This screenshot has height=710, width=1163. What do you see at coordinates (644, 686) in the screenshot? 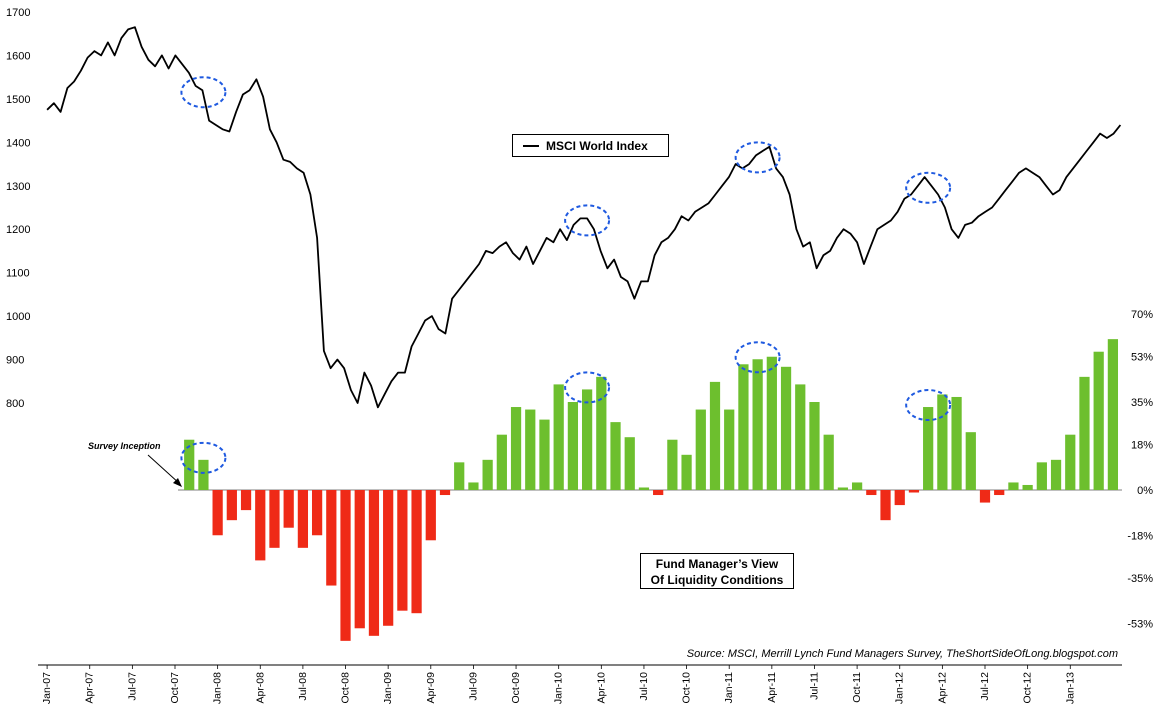
I see `x-tick-label: Jul-10` at bounding box center [644, 686].